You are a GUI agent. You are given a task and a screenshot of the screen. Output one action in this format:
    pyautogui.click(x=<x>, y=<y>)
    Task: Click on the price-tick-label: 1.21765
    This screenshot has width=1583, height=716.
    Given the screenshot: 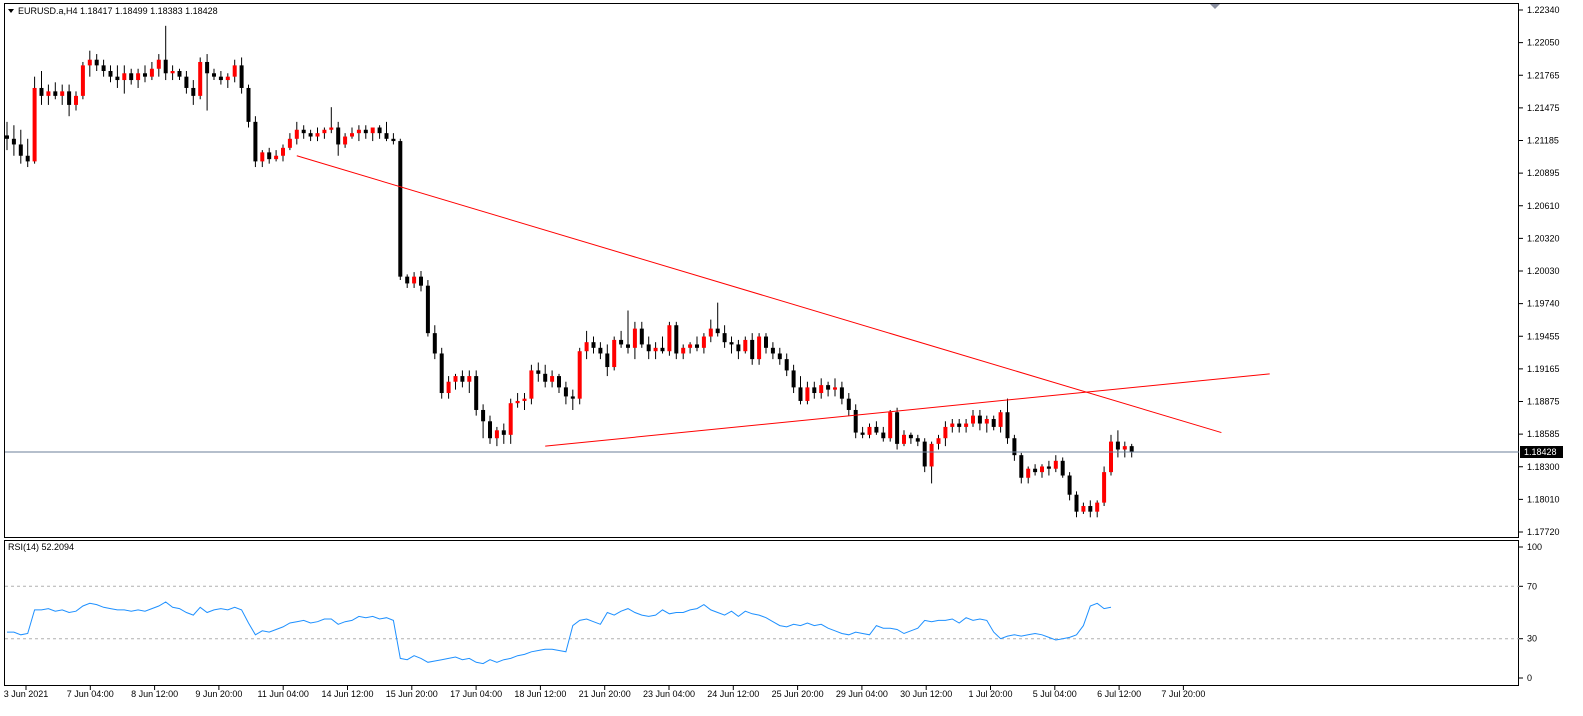 What is the action you would take?
    pyautogui.click(x=1543, y=75)
    